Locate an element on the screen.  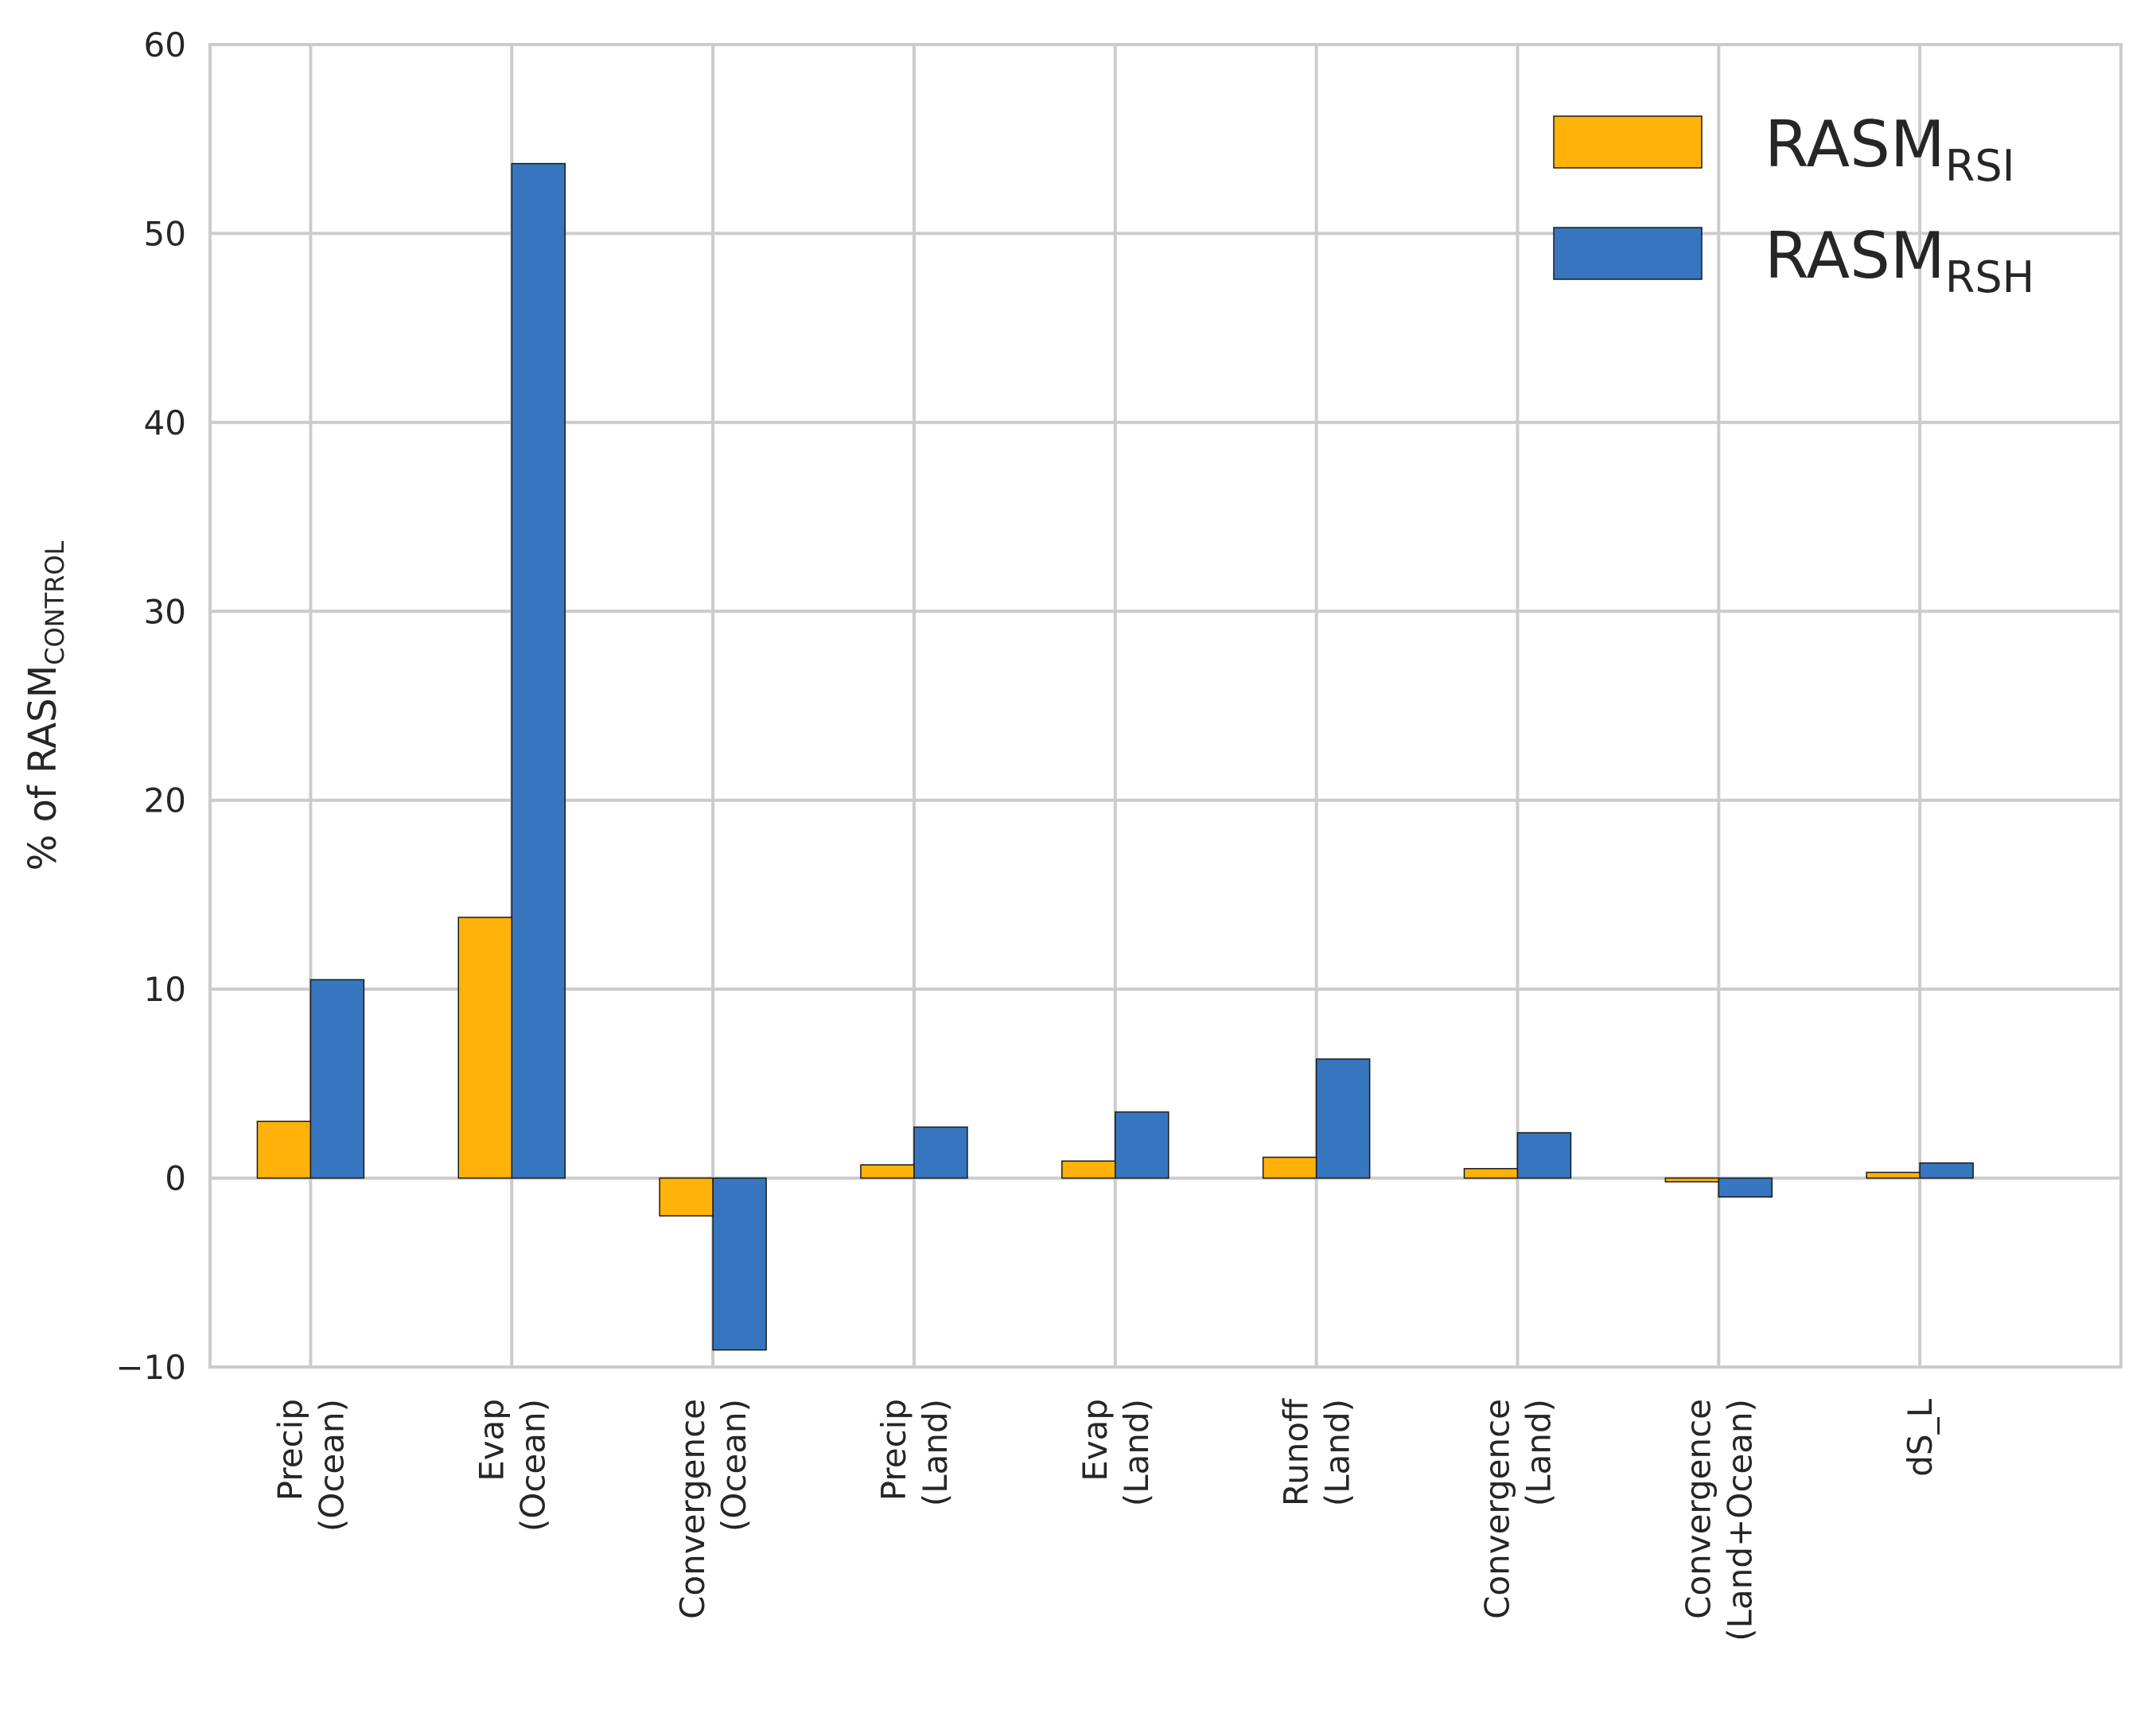
y-tick-label: 60 is located at coordinates (165, 44).